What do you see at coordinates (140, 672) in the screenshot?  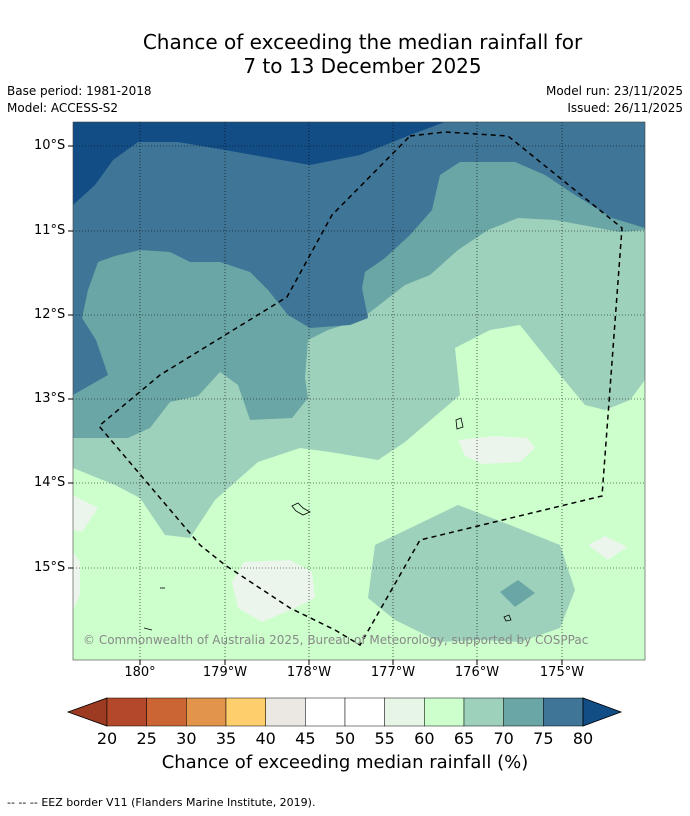 I see `lon-label-180: 180°` at bounding box center [140, 672].